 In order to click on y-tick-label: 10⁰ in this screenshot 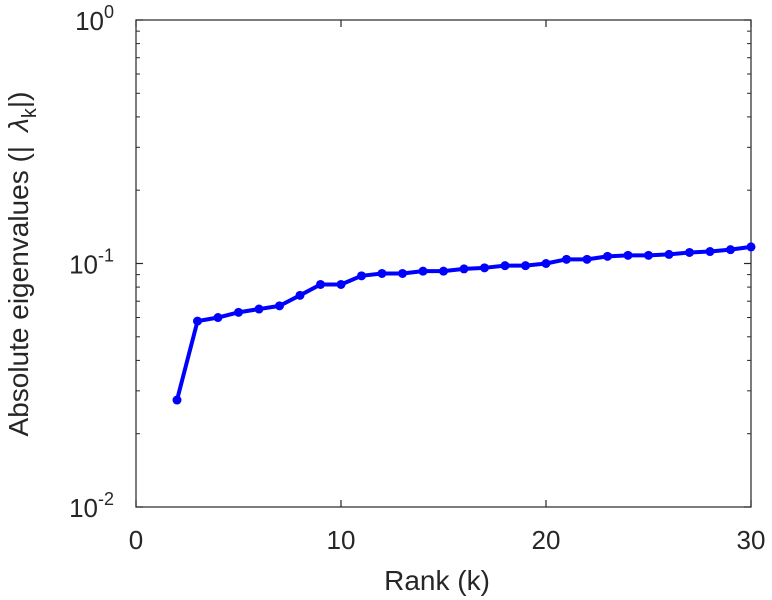, I will do `click(94, 19)`.